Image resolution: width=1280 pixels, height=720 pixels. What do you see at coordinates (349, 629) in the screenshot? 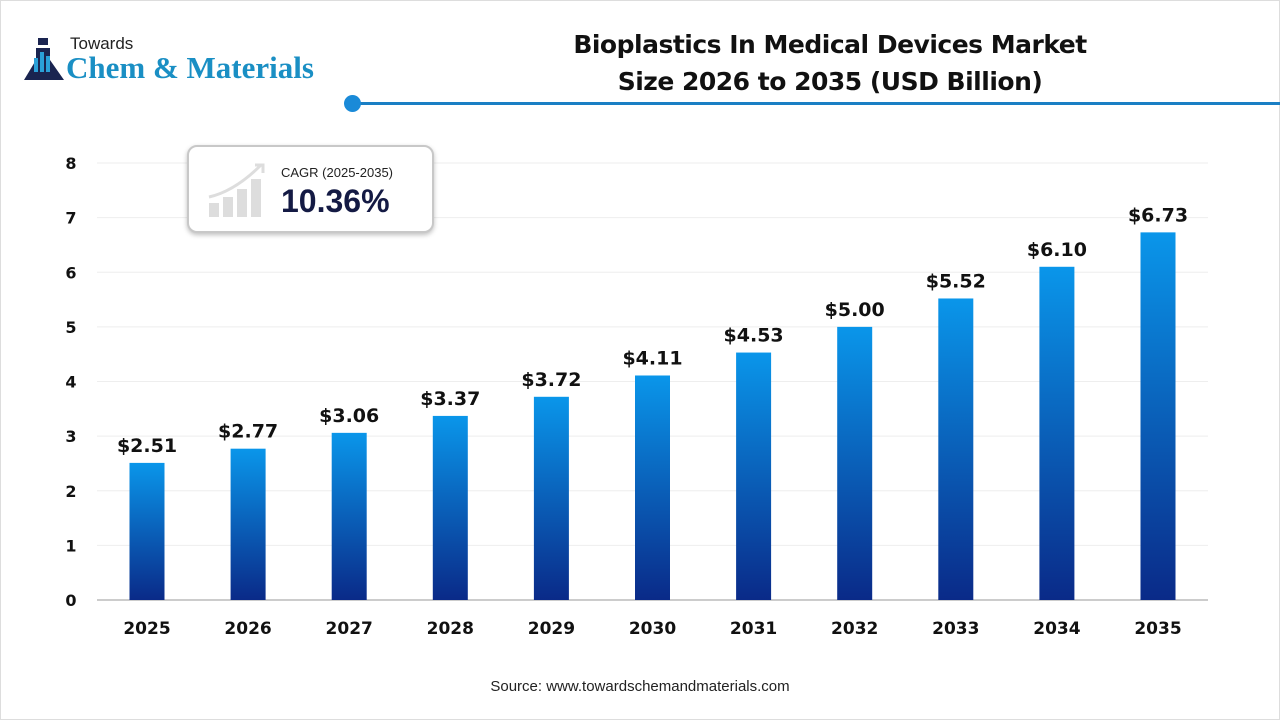
I see `x-tick-label: 2027` at bounding box center [349, 629].